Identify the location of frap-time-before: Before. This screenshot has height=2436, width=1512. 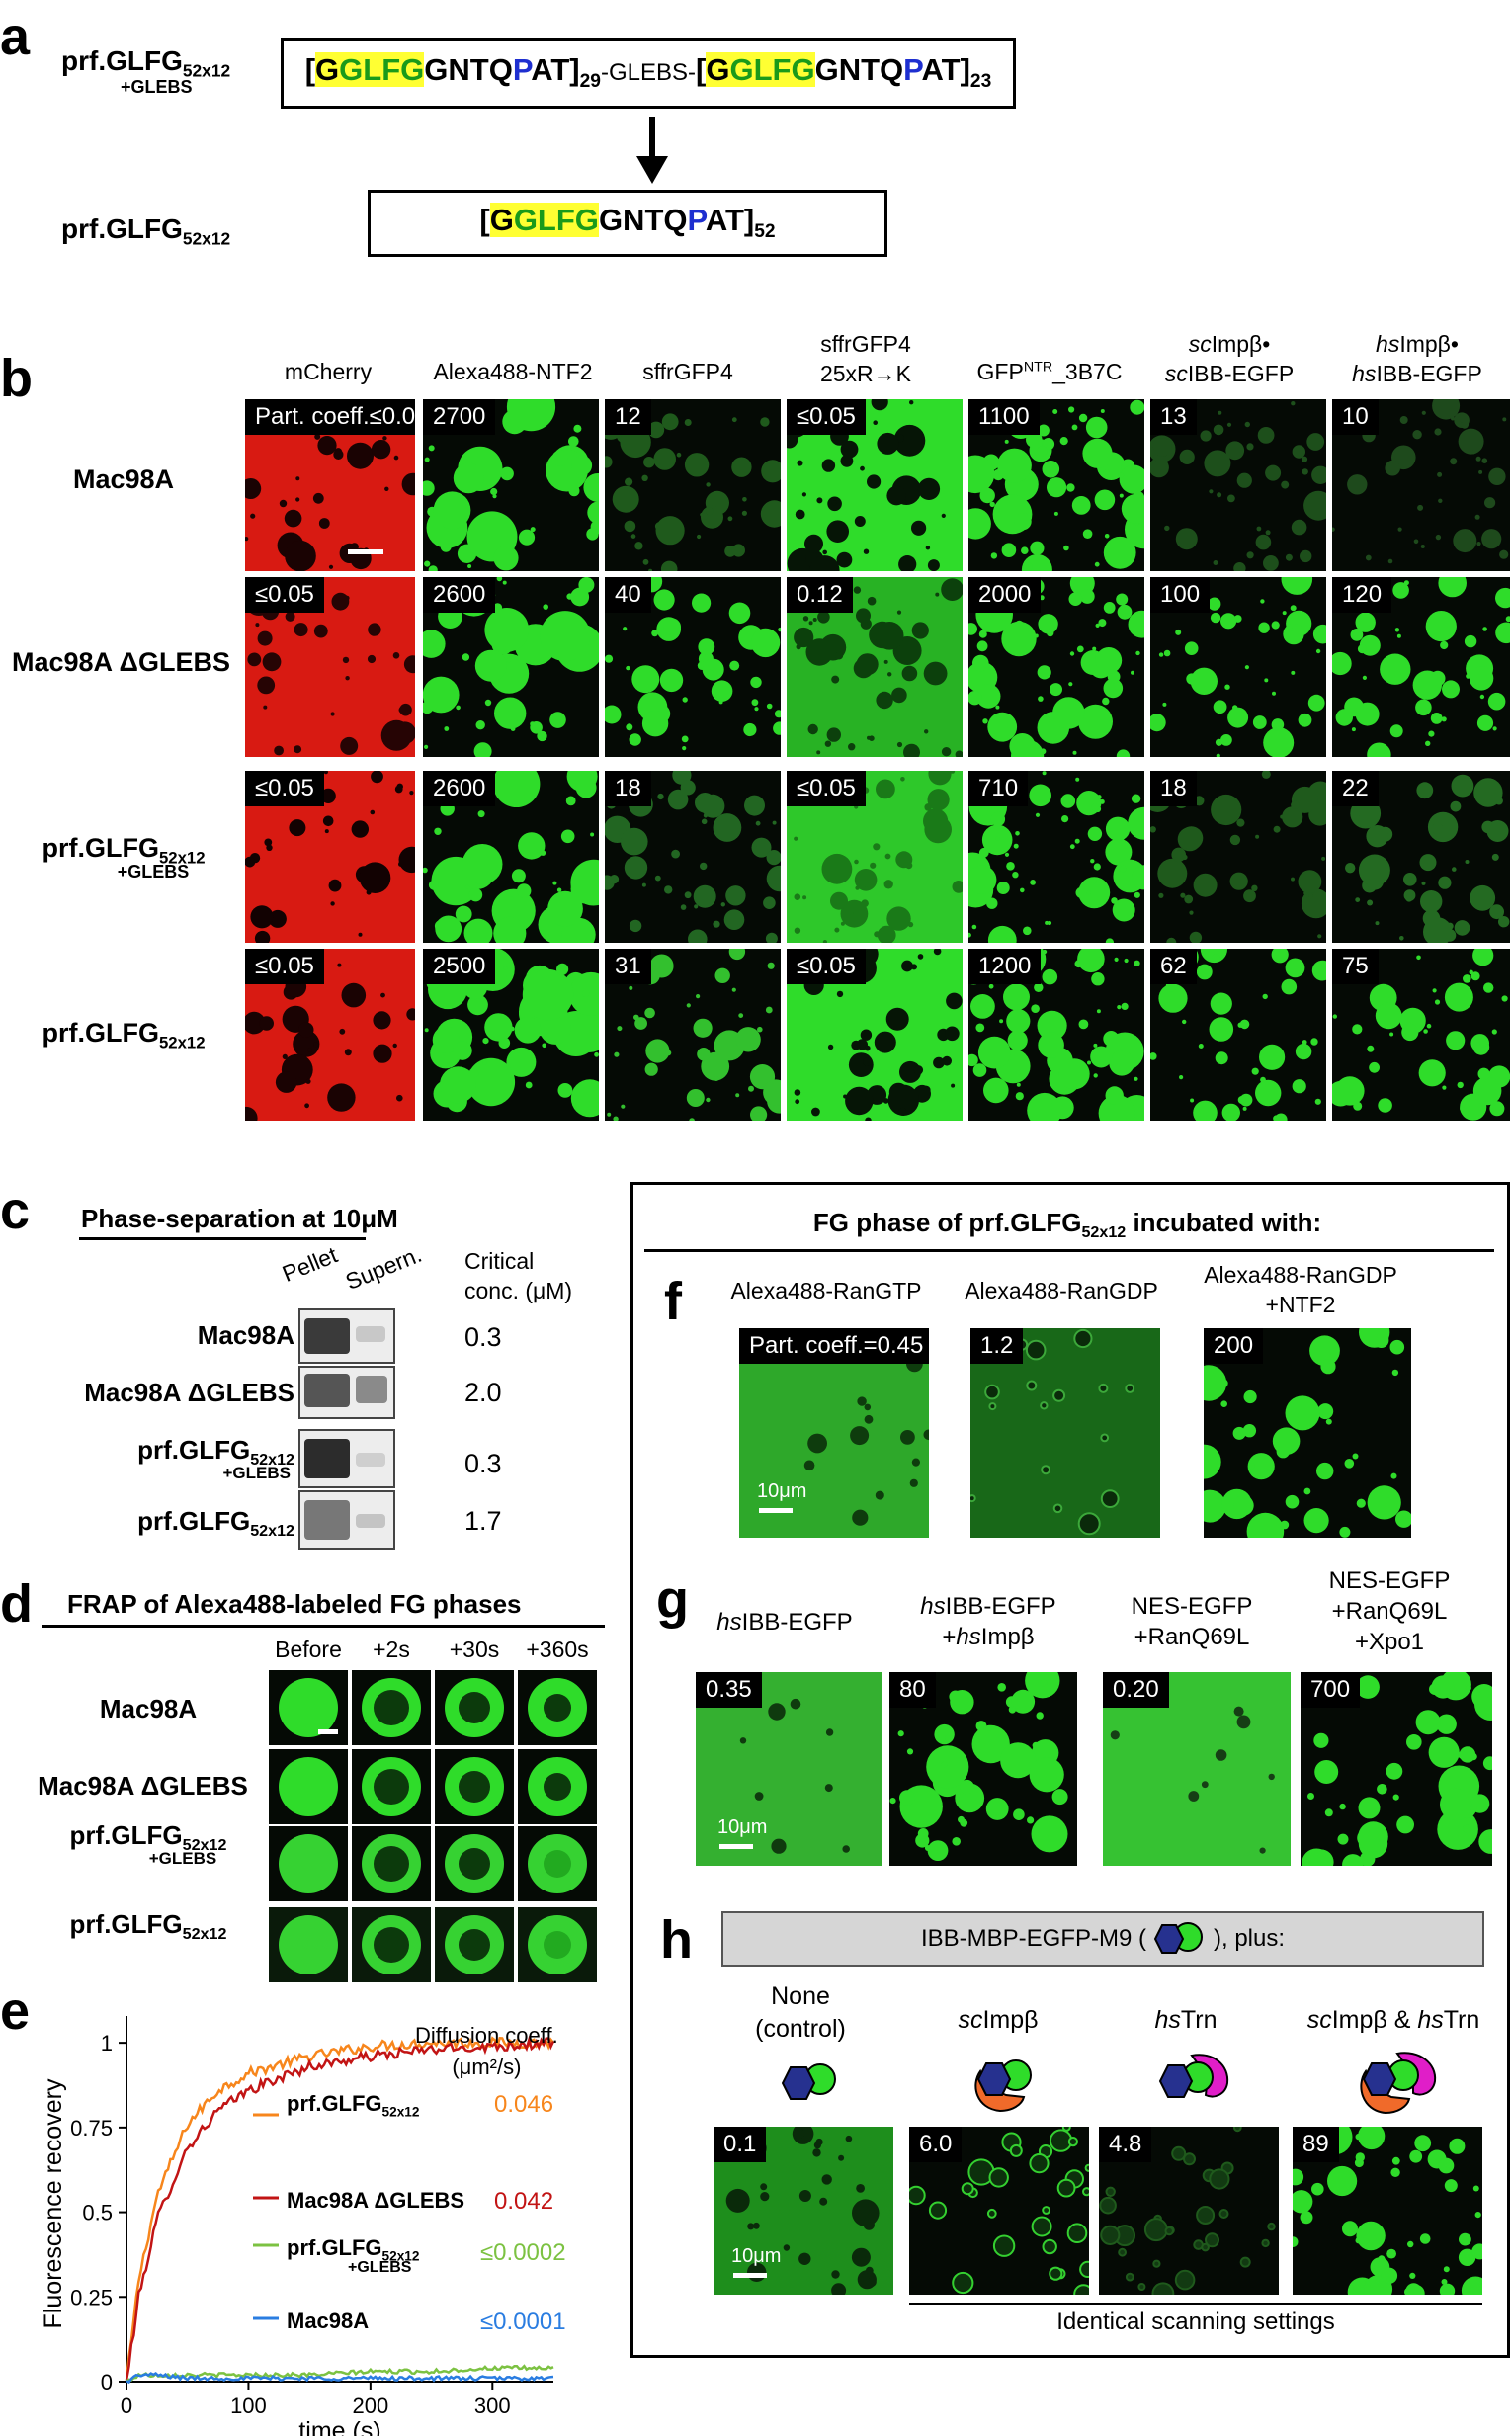
(308, 1649).